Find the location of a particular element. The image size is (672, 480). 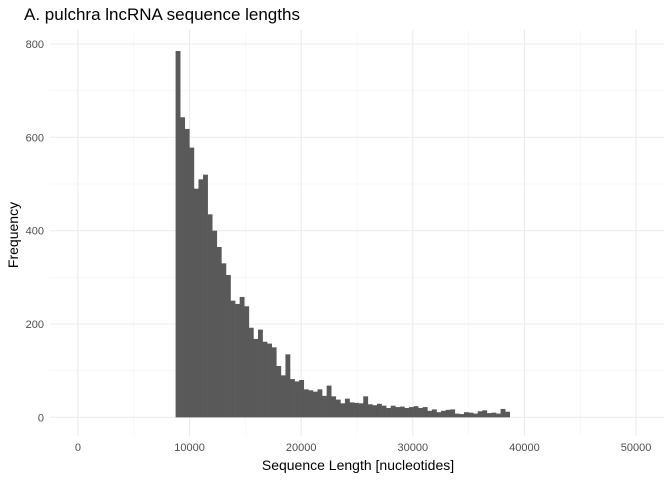

y-axis-ticks: 0 200 400 600 800 is located at coordinates (35, 231).